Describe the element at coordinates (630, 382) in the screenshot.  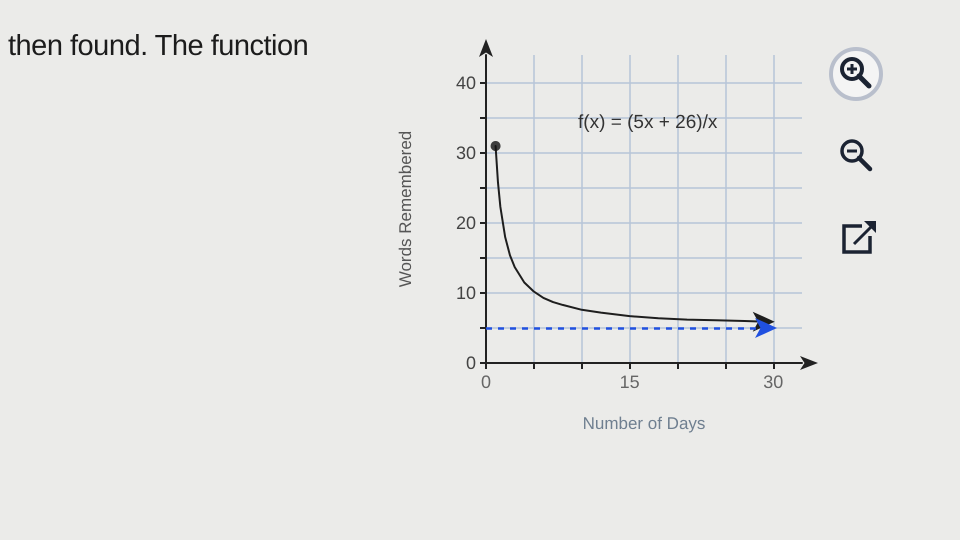
I see `x-tick-label: 15` at that location.